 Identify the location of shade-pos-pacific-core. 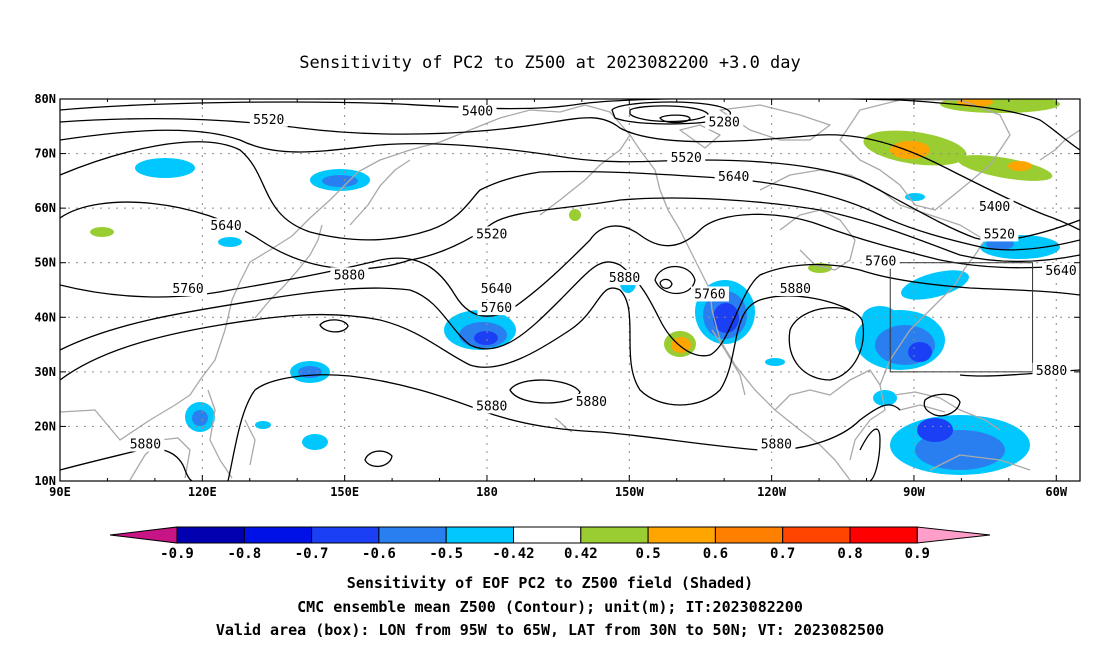
(681, 345).